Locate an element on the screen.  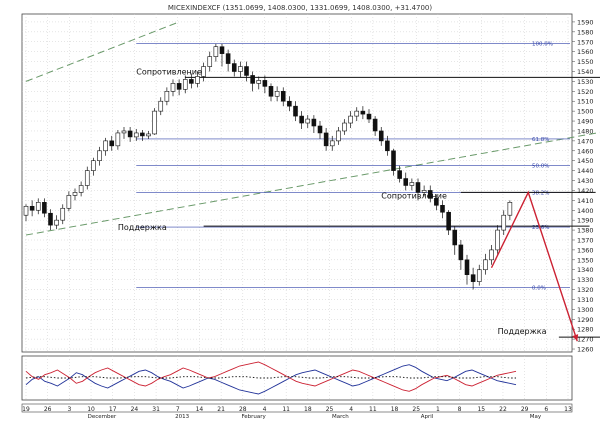
x-tick-label: 25 is located at coordinates (416, 409).